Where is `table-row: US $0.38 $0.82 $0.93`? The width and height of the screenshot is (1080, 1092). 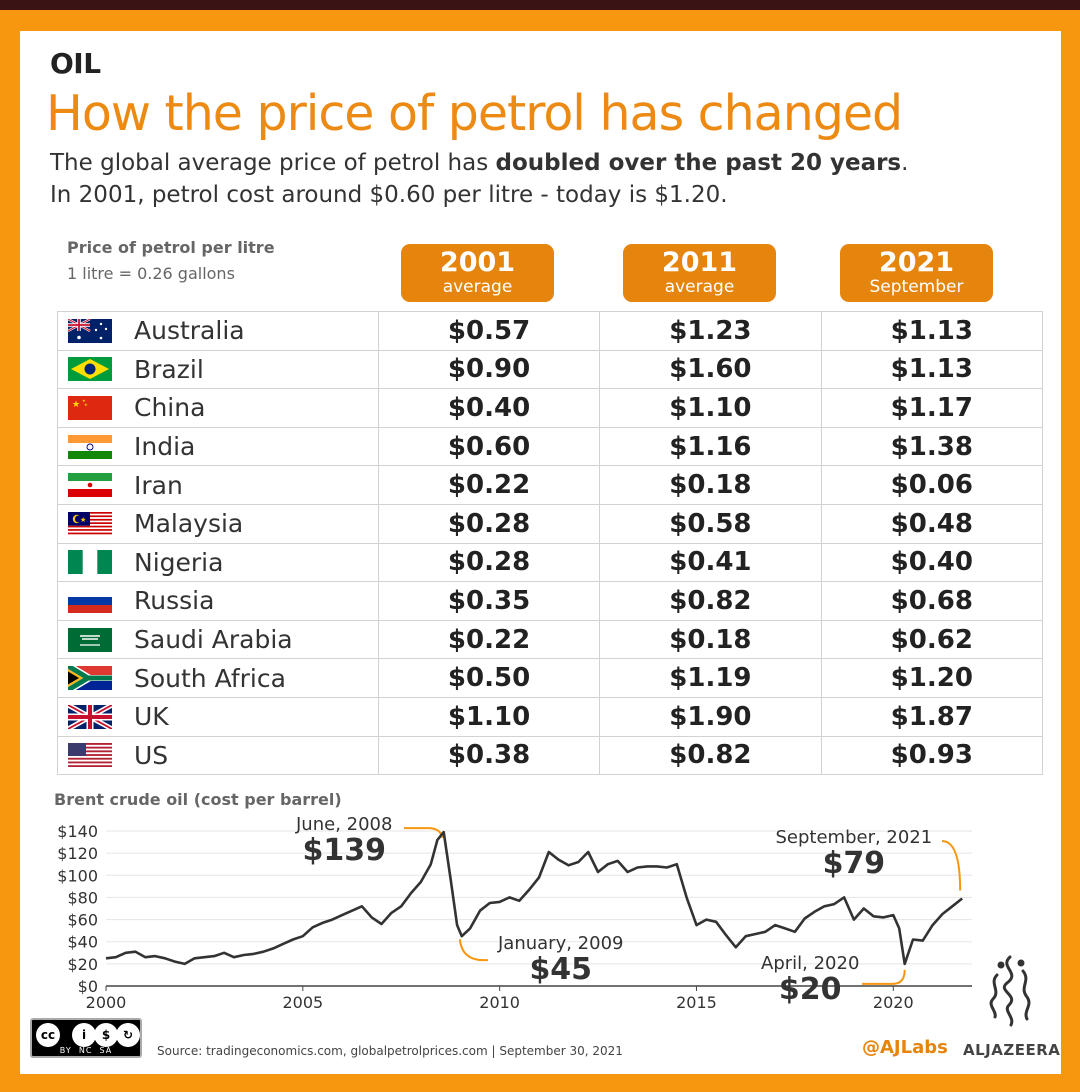 table-row: US $0.38 $0.82 $0.93 is located at coordinates (550, 755).